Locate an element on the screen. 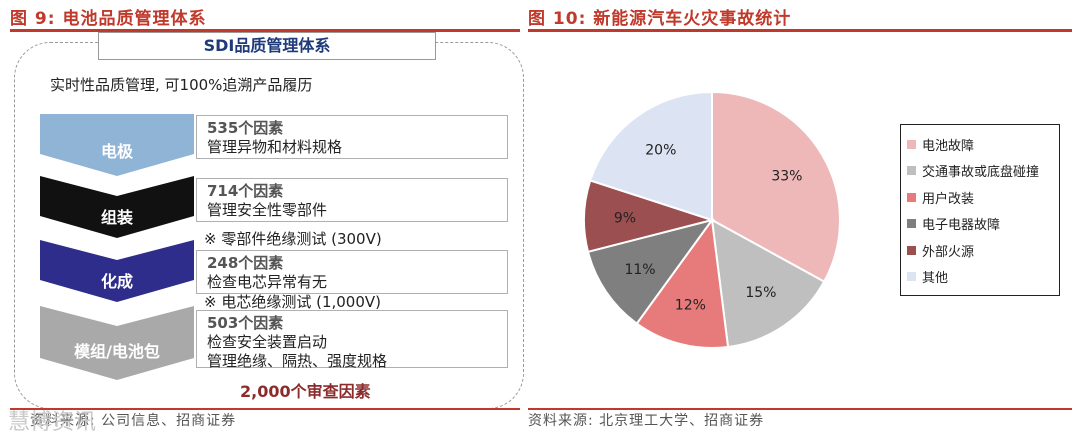 The height and width of the screenshot is (439, 1080). factor-count: 714个因素 is located at coordinates (245, 191).